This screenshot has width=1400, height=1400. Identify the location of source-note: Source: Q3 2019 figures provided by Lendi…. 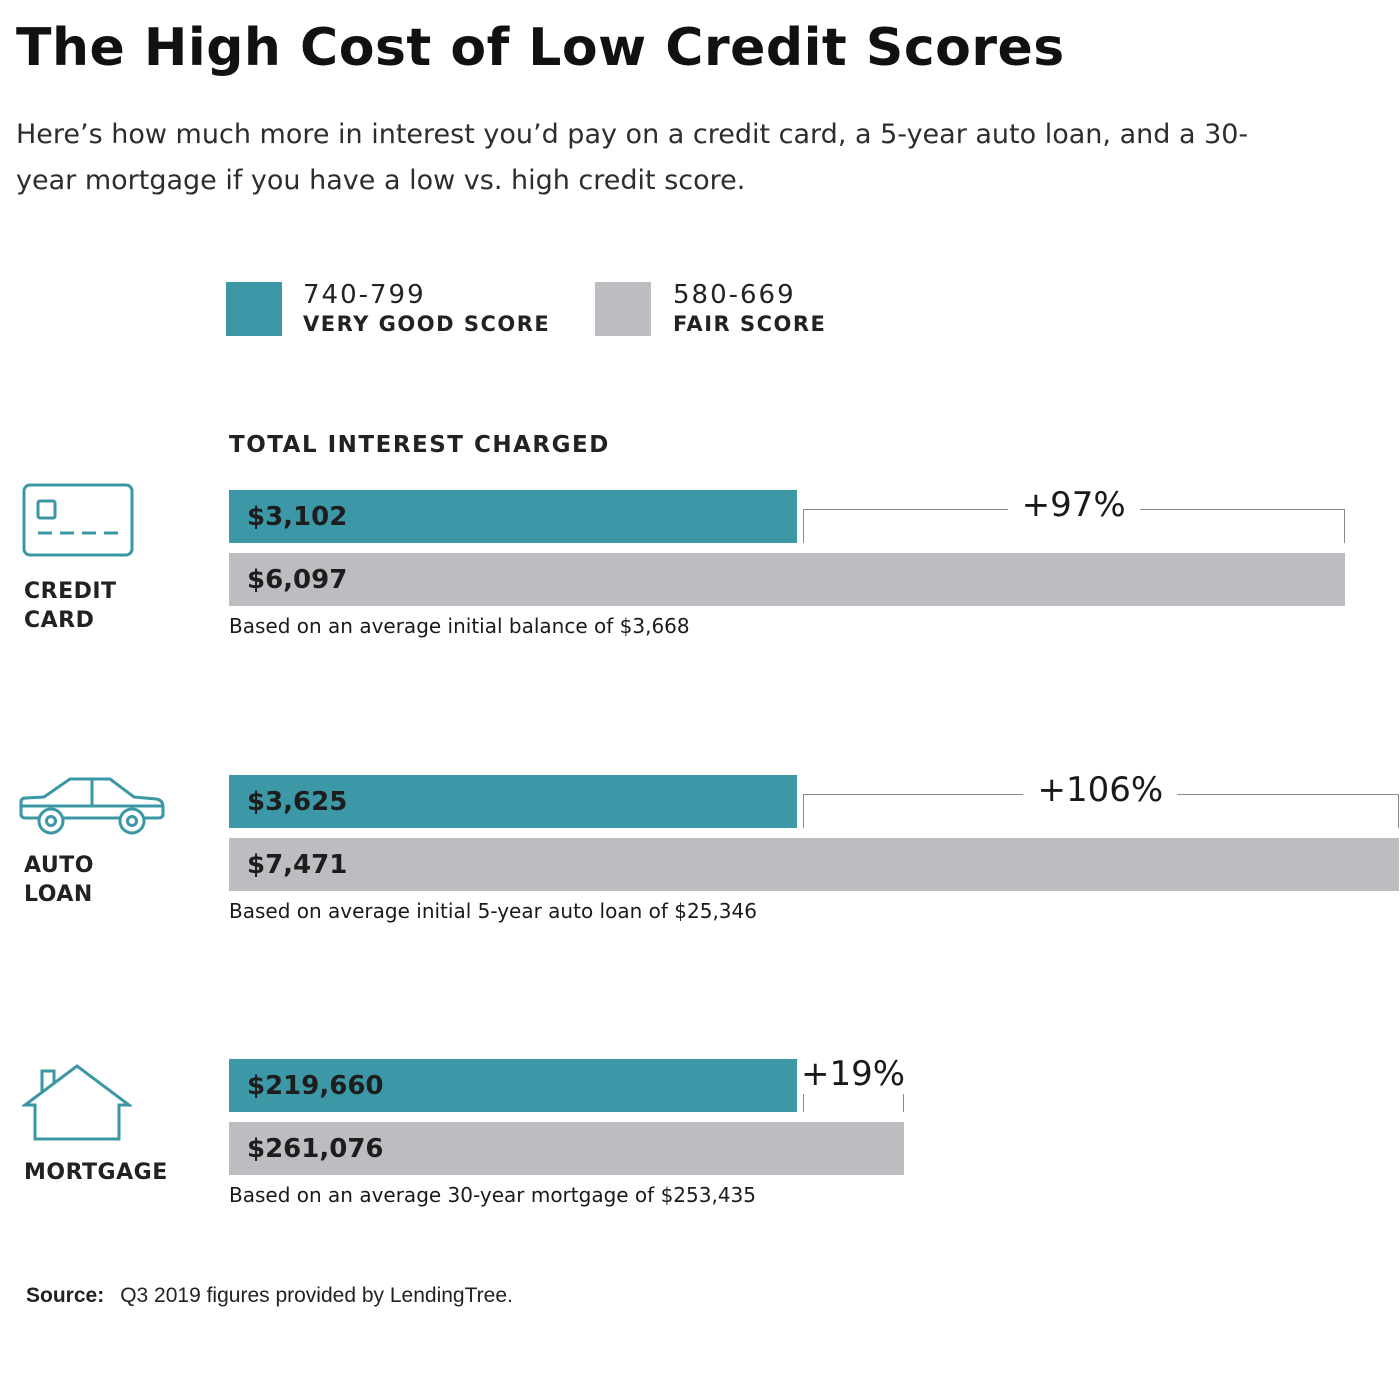
(269, 1296).